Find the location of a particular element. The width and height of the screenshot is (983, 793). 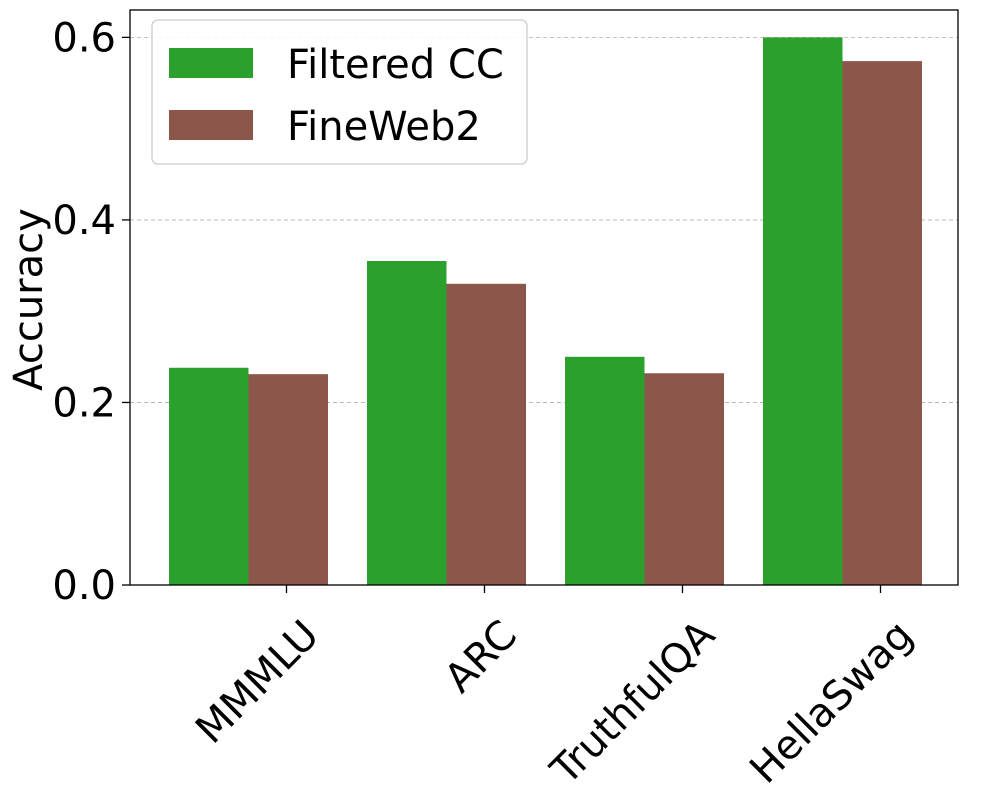

bar-filtered-cc-truthfulqa is located at coordinates (605, 470).